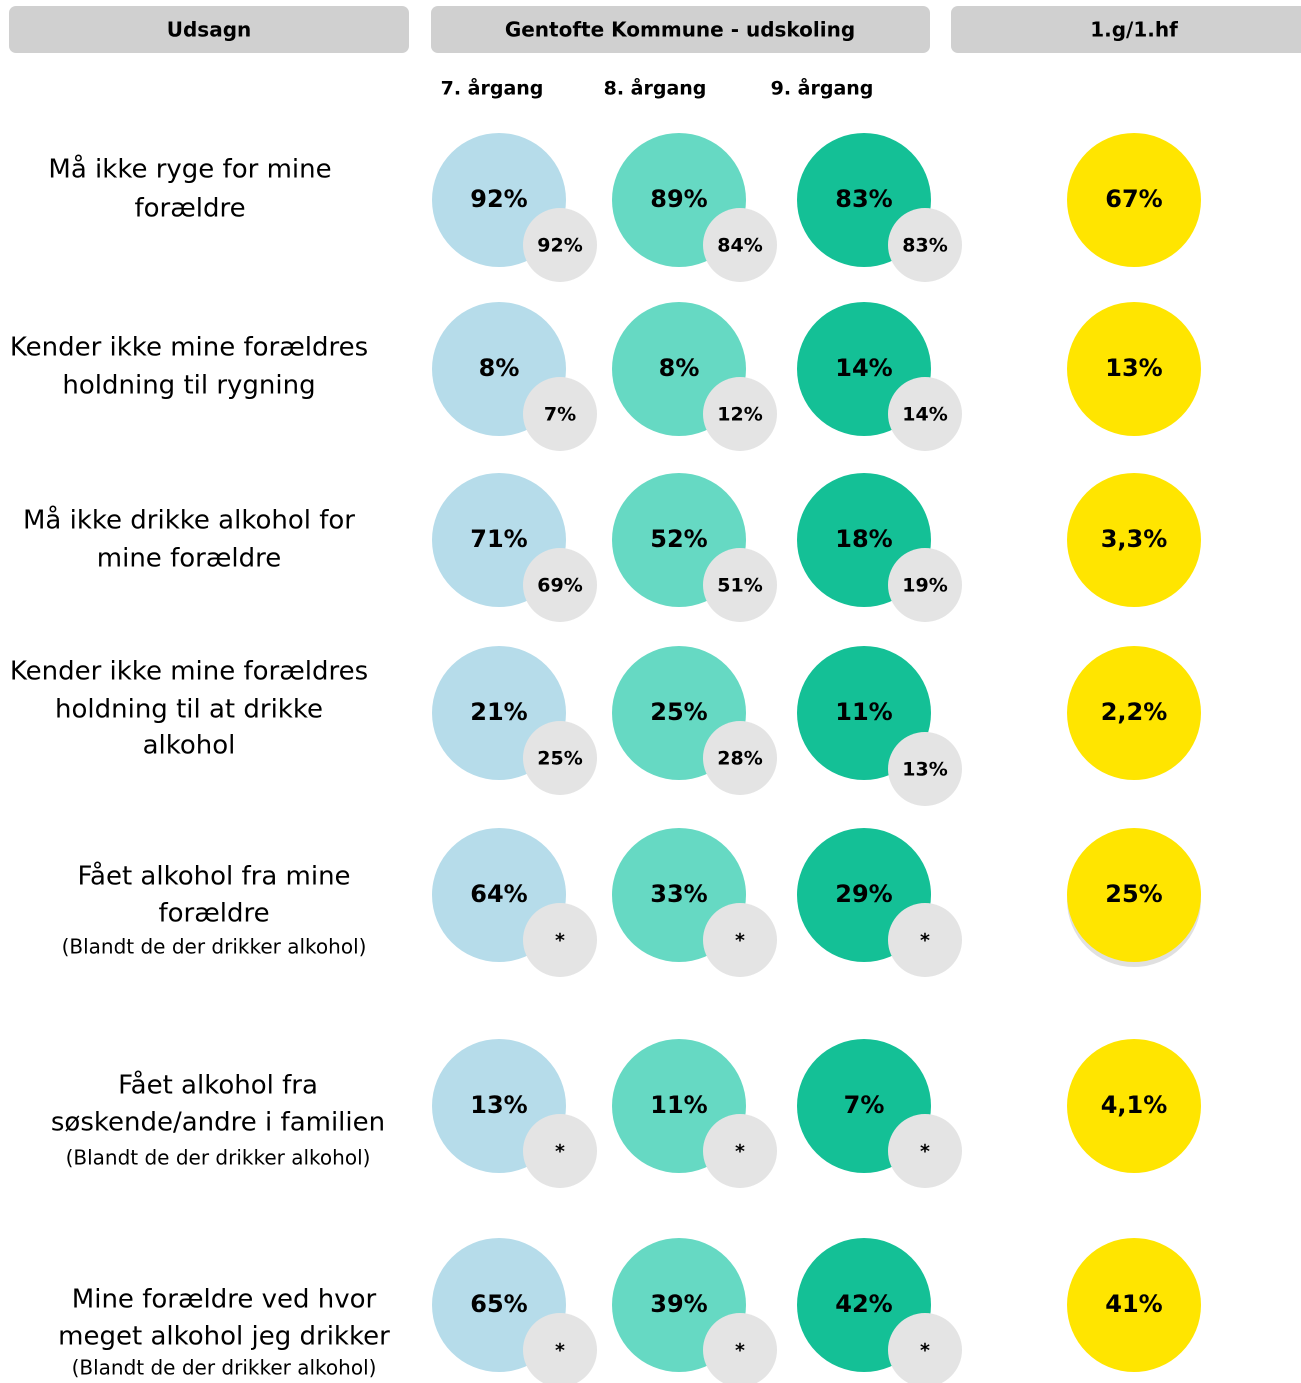  I want to click on comparison-value: 25%, so click(559, 759).